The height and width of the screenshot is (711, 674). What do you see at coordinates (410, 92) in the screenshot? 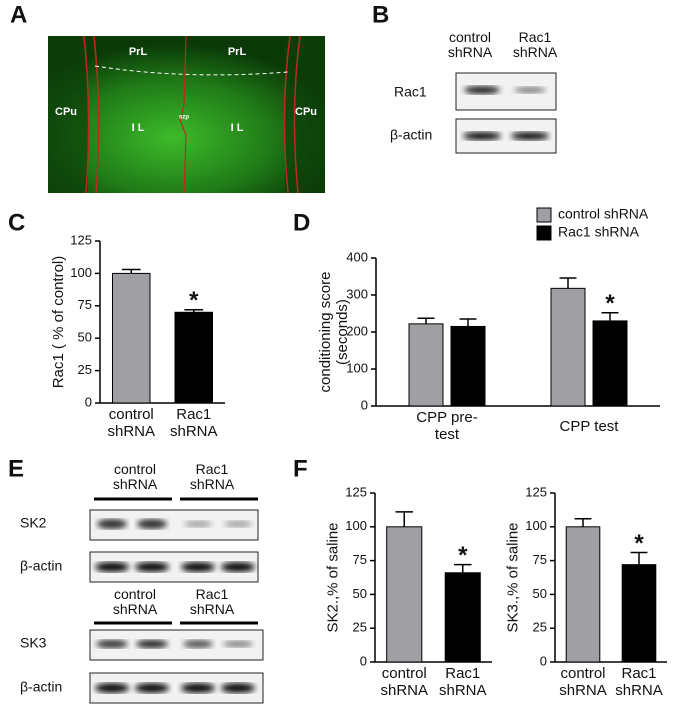
I see `row-label: Rac1` at bounding box center [410, 92].